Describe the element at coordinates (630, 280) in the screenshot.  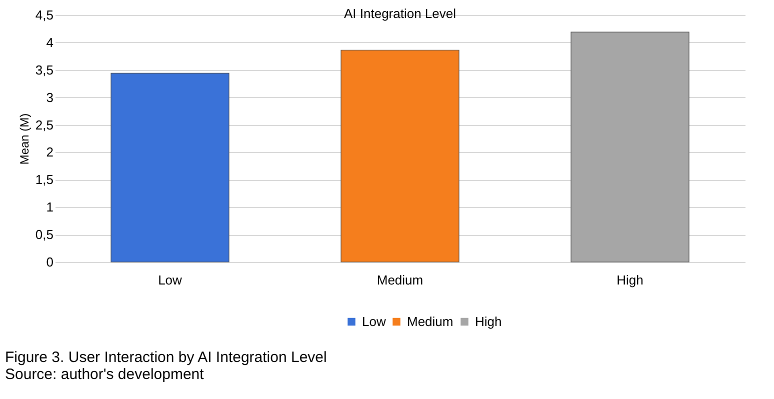
I see `x-tick-label: High` at that location.